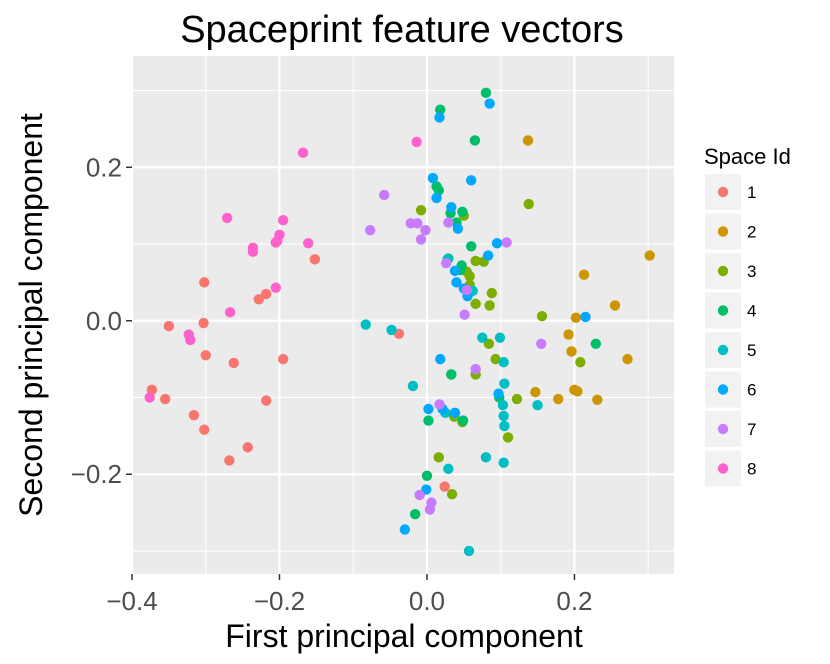 This screenshot has height=664, width=830. What do you see at coordinates (730, 429) in the screenshot?
I see `legend-item-7: 7` at bounding box center [730, 429].